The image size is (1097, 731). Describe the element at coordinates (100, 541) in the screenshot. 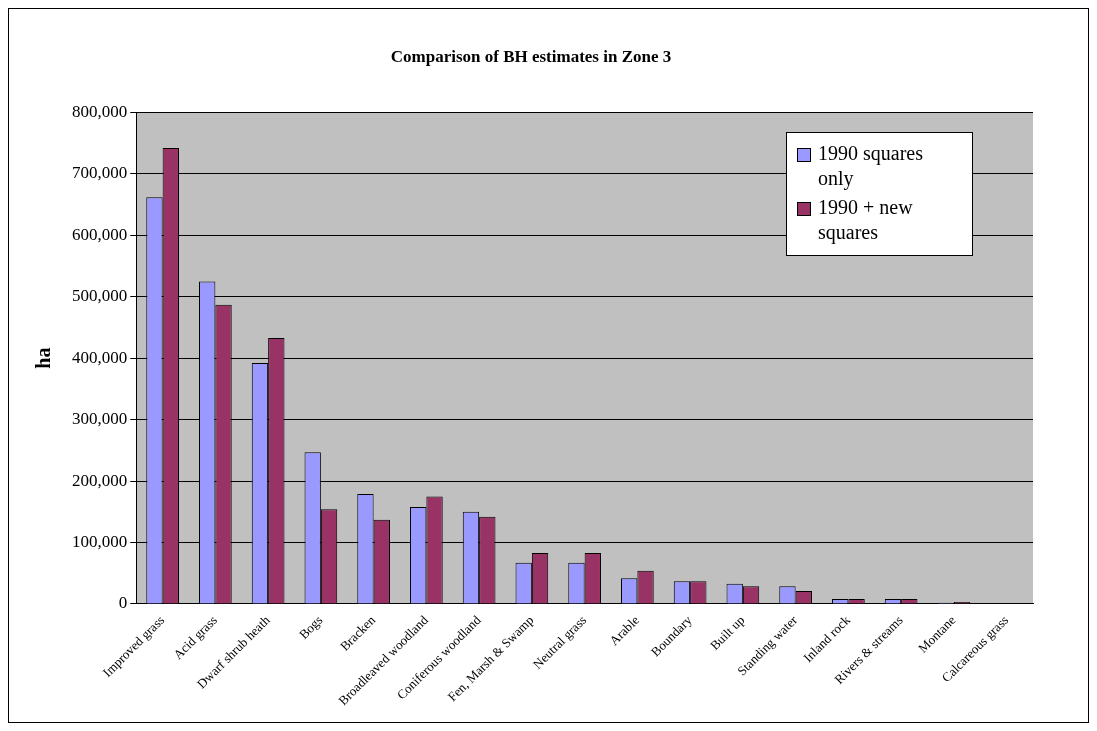

I see `y-tick-label: 100,000` at that location.